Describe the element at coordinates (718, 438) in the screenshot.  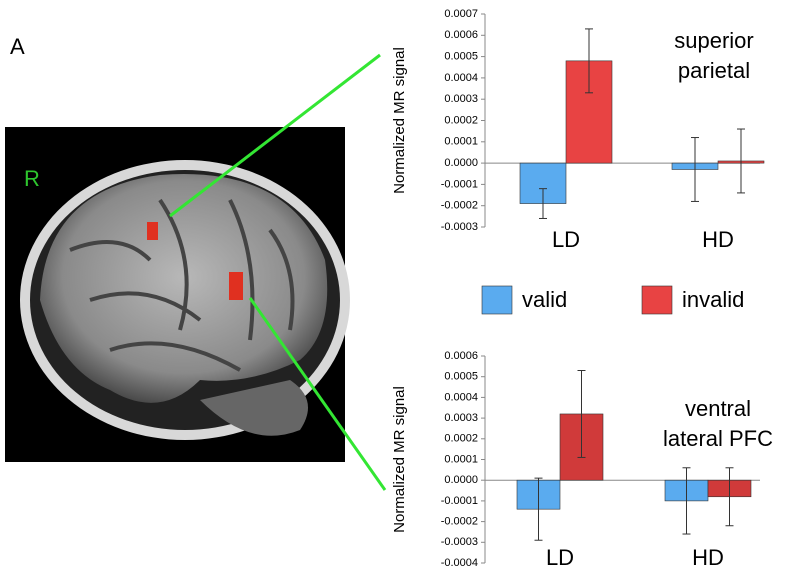
I see `chart-title: lateral PFC` at that location.